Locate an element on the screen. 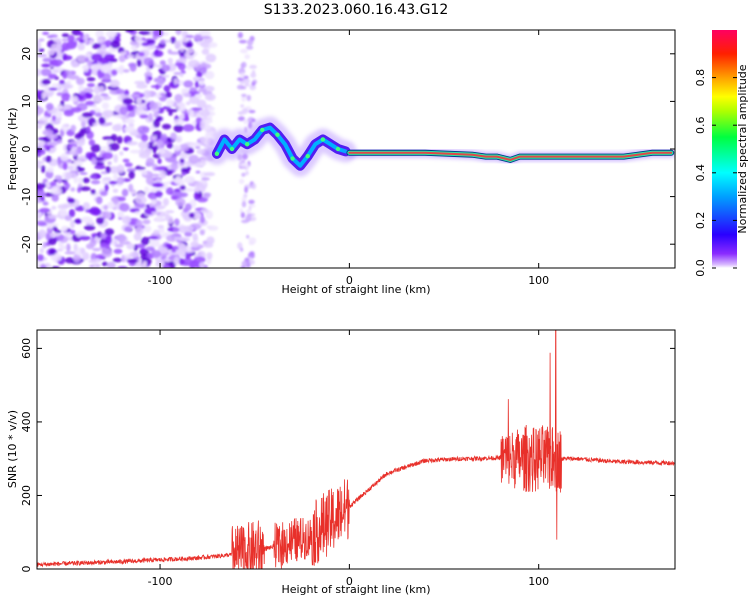  colorbar-label: Normalized spectral amplitude is located at coordinates (742, 148).